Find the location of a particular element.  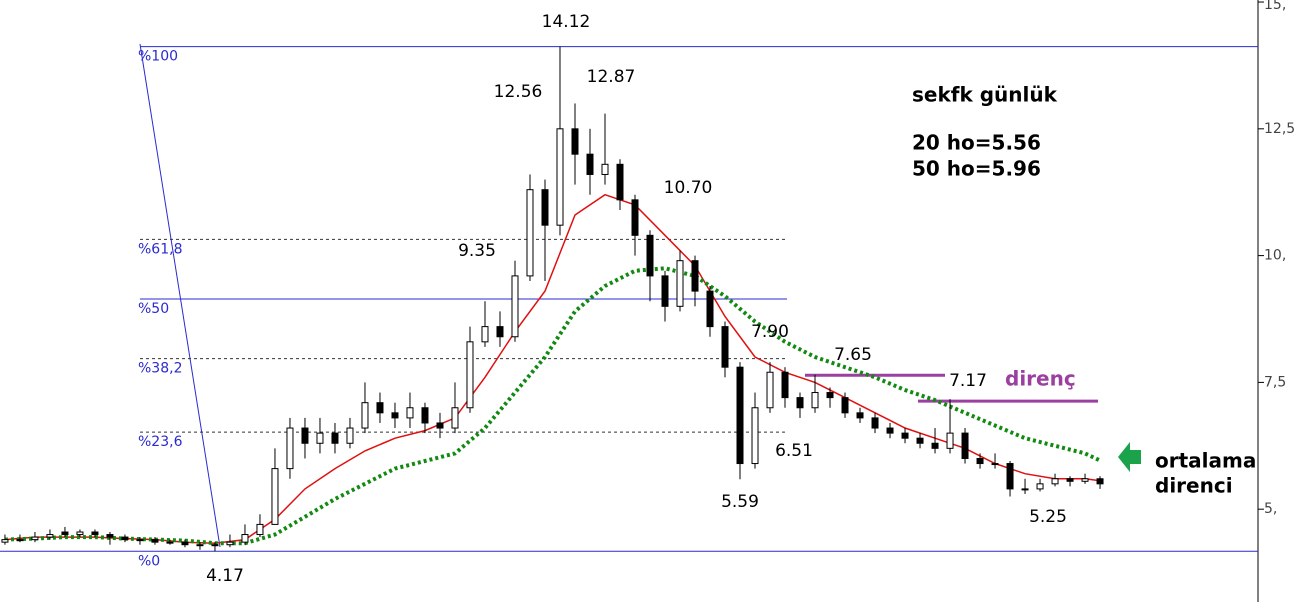

ma-label: ortalama is located at coordinates (1205, 461).